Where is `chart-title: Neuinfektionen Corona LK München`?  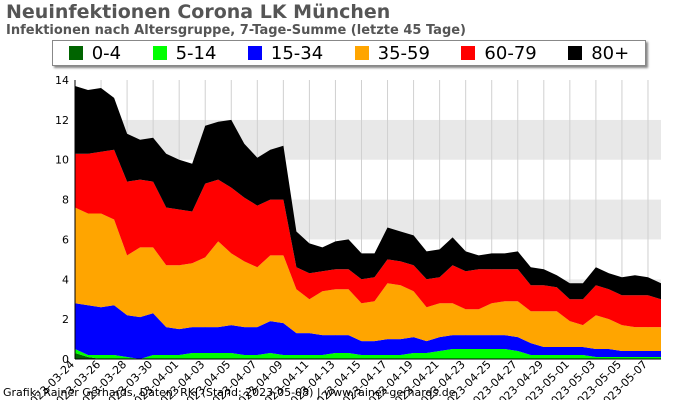
chart-title: Neuinfektionen Corona LK München is located at coordinates (198, 12).